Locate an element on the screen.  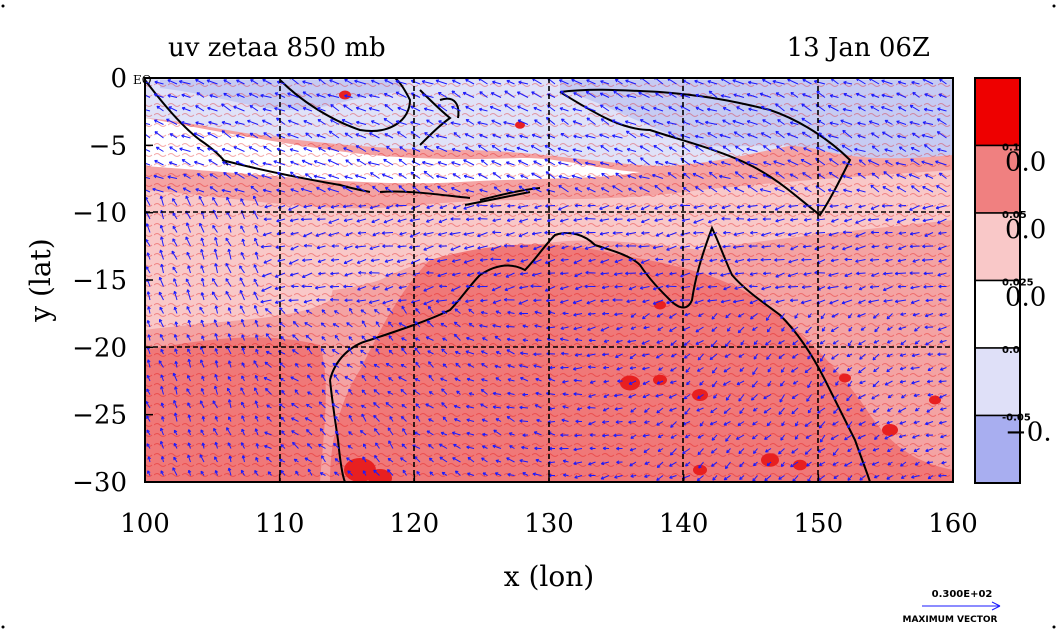
colorbar-big-label: 0.0 is located at coordinates (1025, 298).